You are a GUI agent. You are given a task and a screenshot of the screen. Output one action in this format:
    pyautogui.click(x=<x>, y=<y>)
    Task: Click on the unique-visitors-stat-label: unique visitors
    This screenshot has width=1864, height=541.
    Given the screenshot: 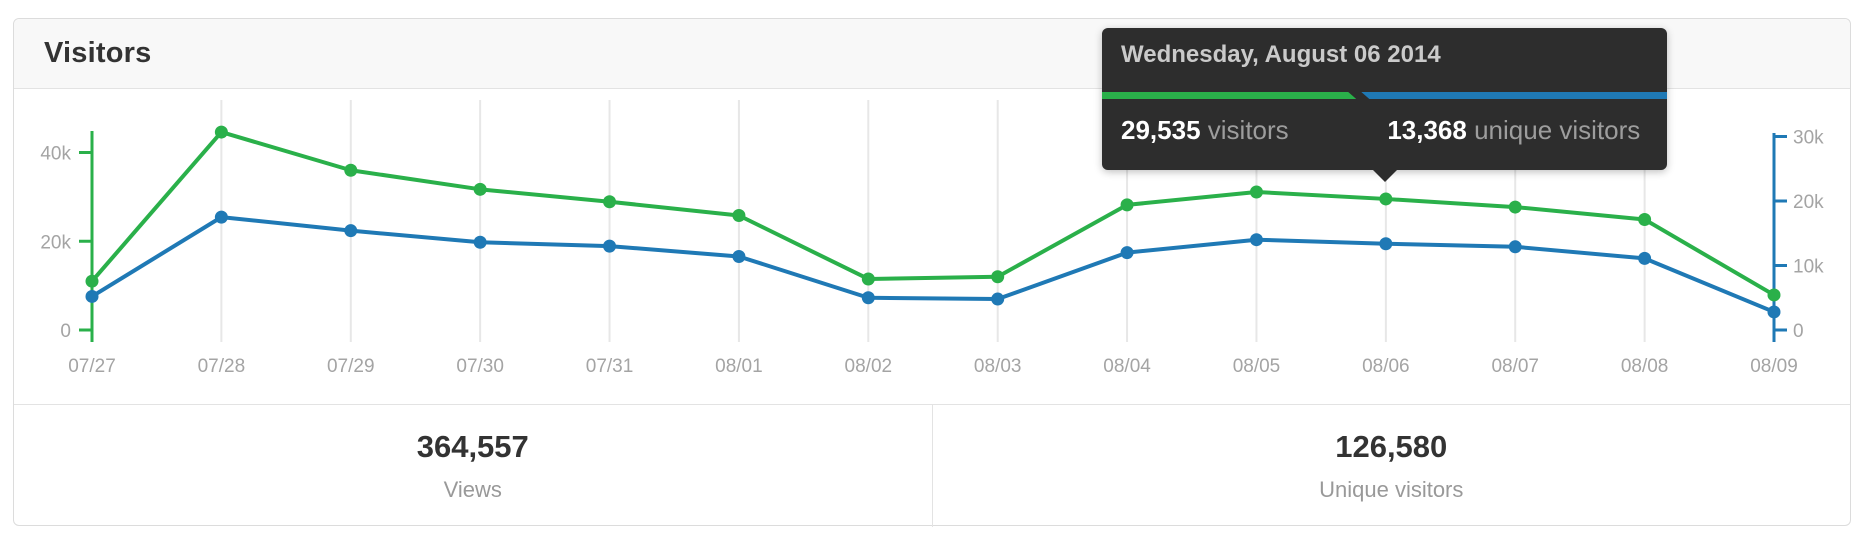 What is the action you would take?
    pyautogui.click(x=1557, y=130)
    